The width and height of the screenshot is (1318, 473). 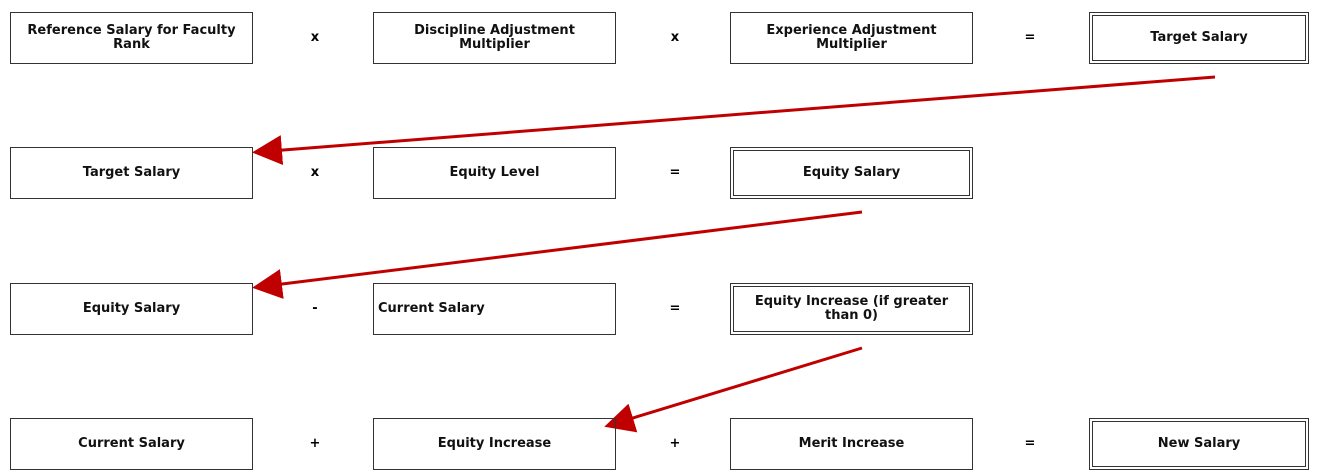 What do you see at coordinates (494, 38) in the screenshot?
I see `formula-box: Discipline Adjustment Multiplier` at bounding box center [494, 38].